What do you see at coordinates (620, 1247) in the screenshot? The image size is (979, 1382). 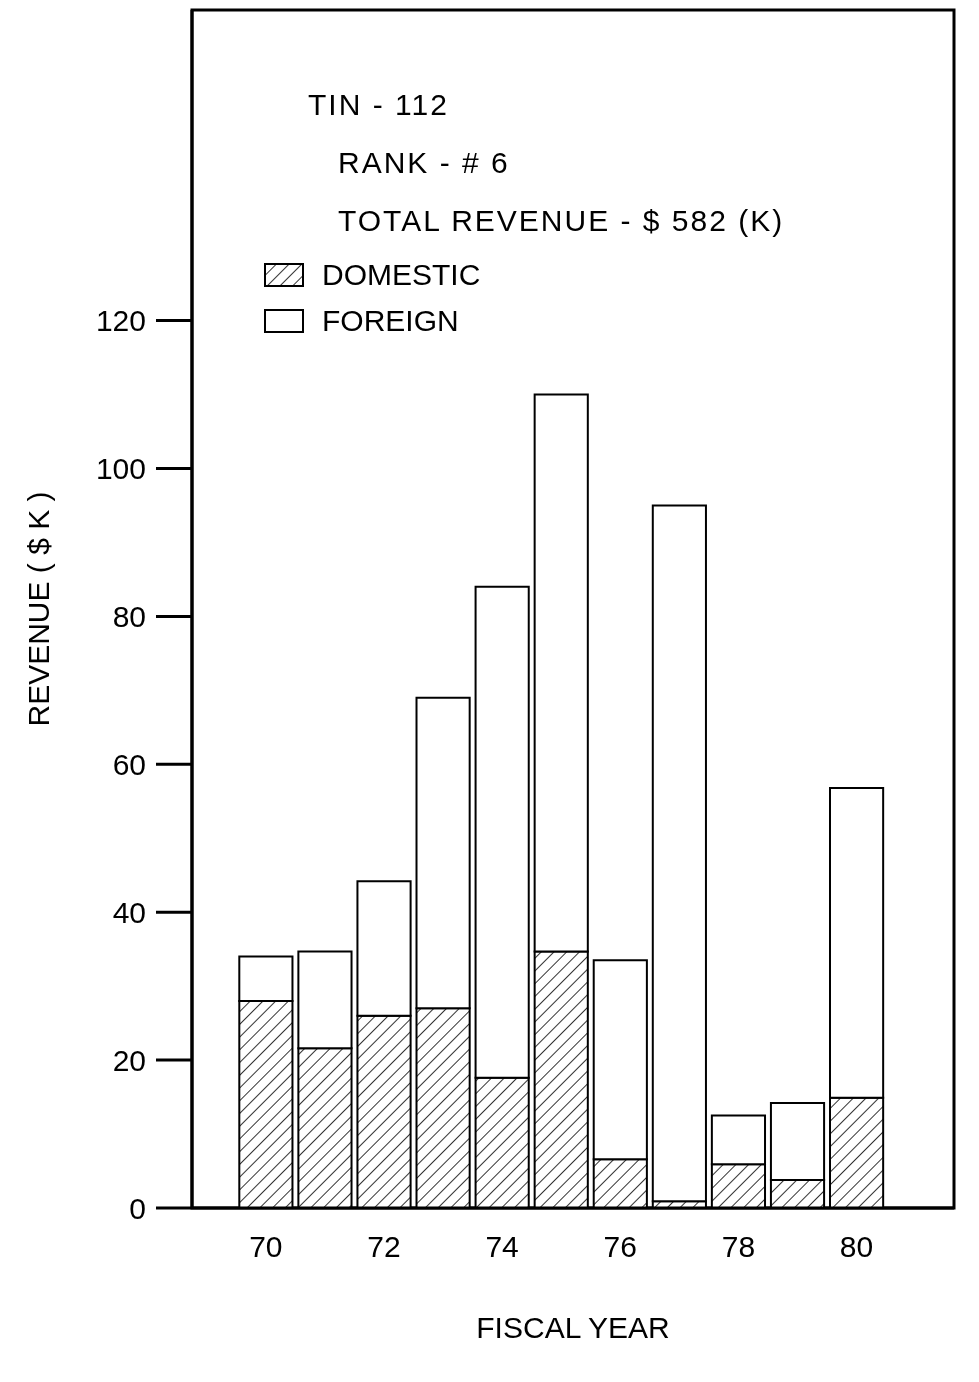 I see `x-tick-label: 76` at bounding box center [620, 1247].